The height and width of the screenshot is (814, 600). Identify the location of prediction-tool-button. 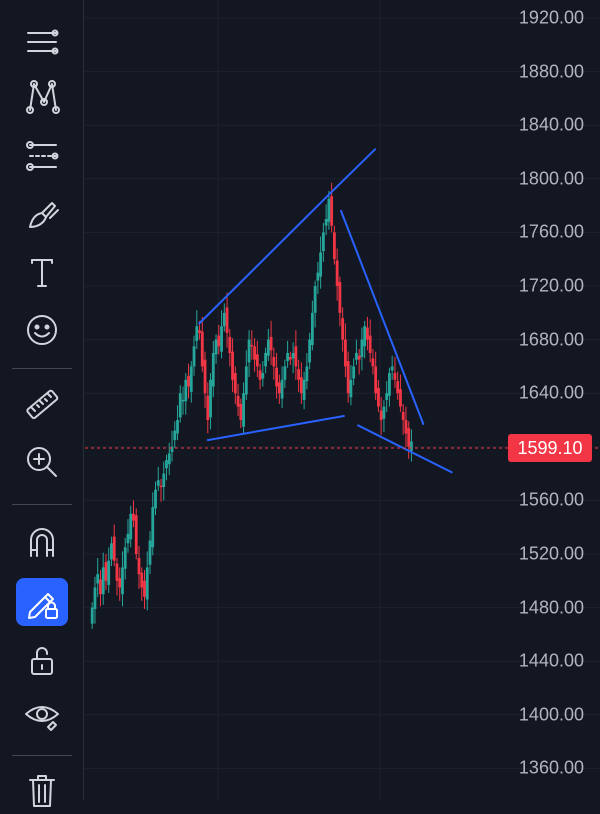
(42, 156).